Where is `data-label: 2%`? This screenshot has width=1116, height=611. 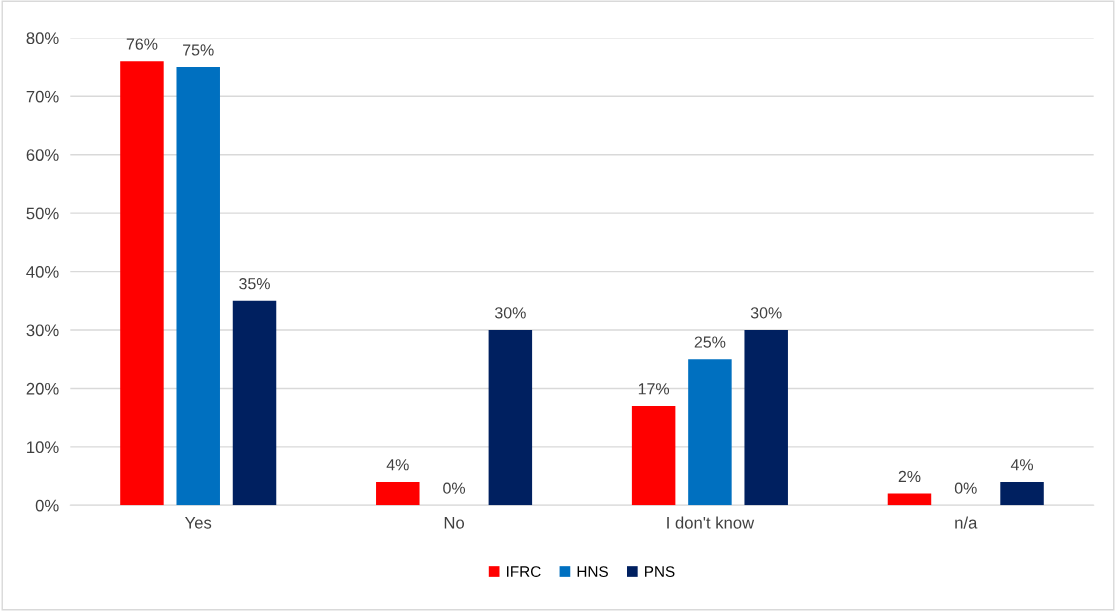
data-label: 2% is located at coordinates (909, 476).